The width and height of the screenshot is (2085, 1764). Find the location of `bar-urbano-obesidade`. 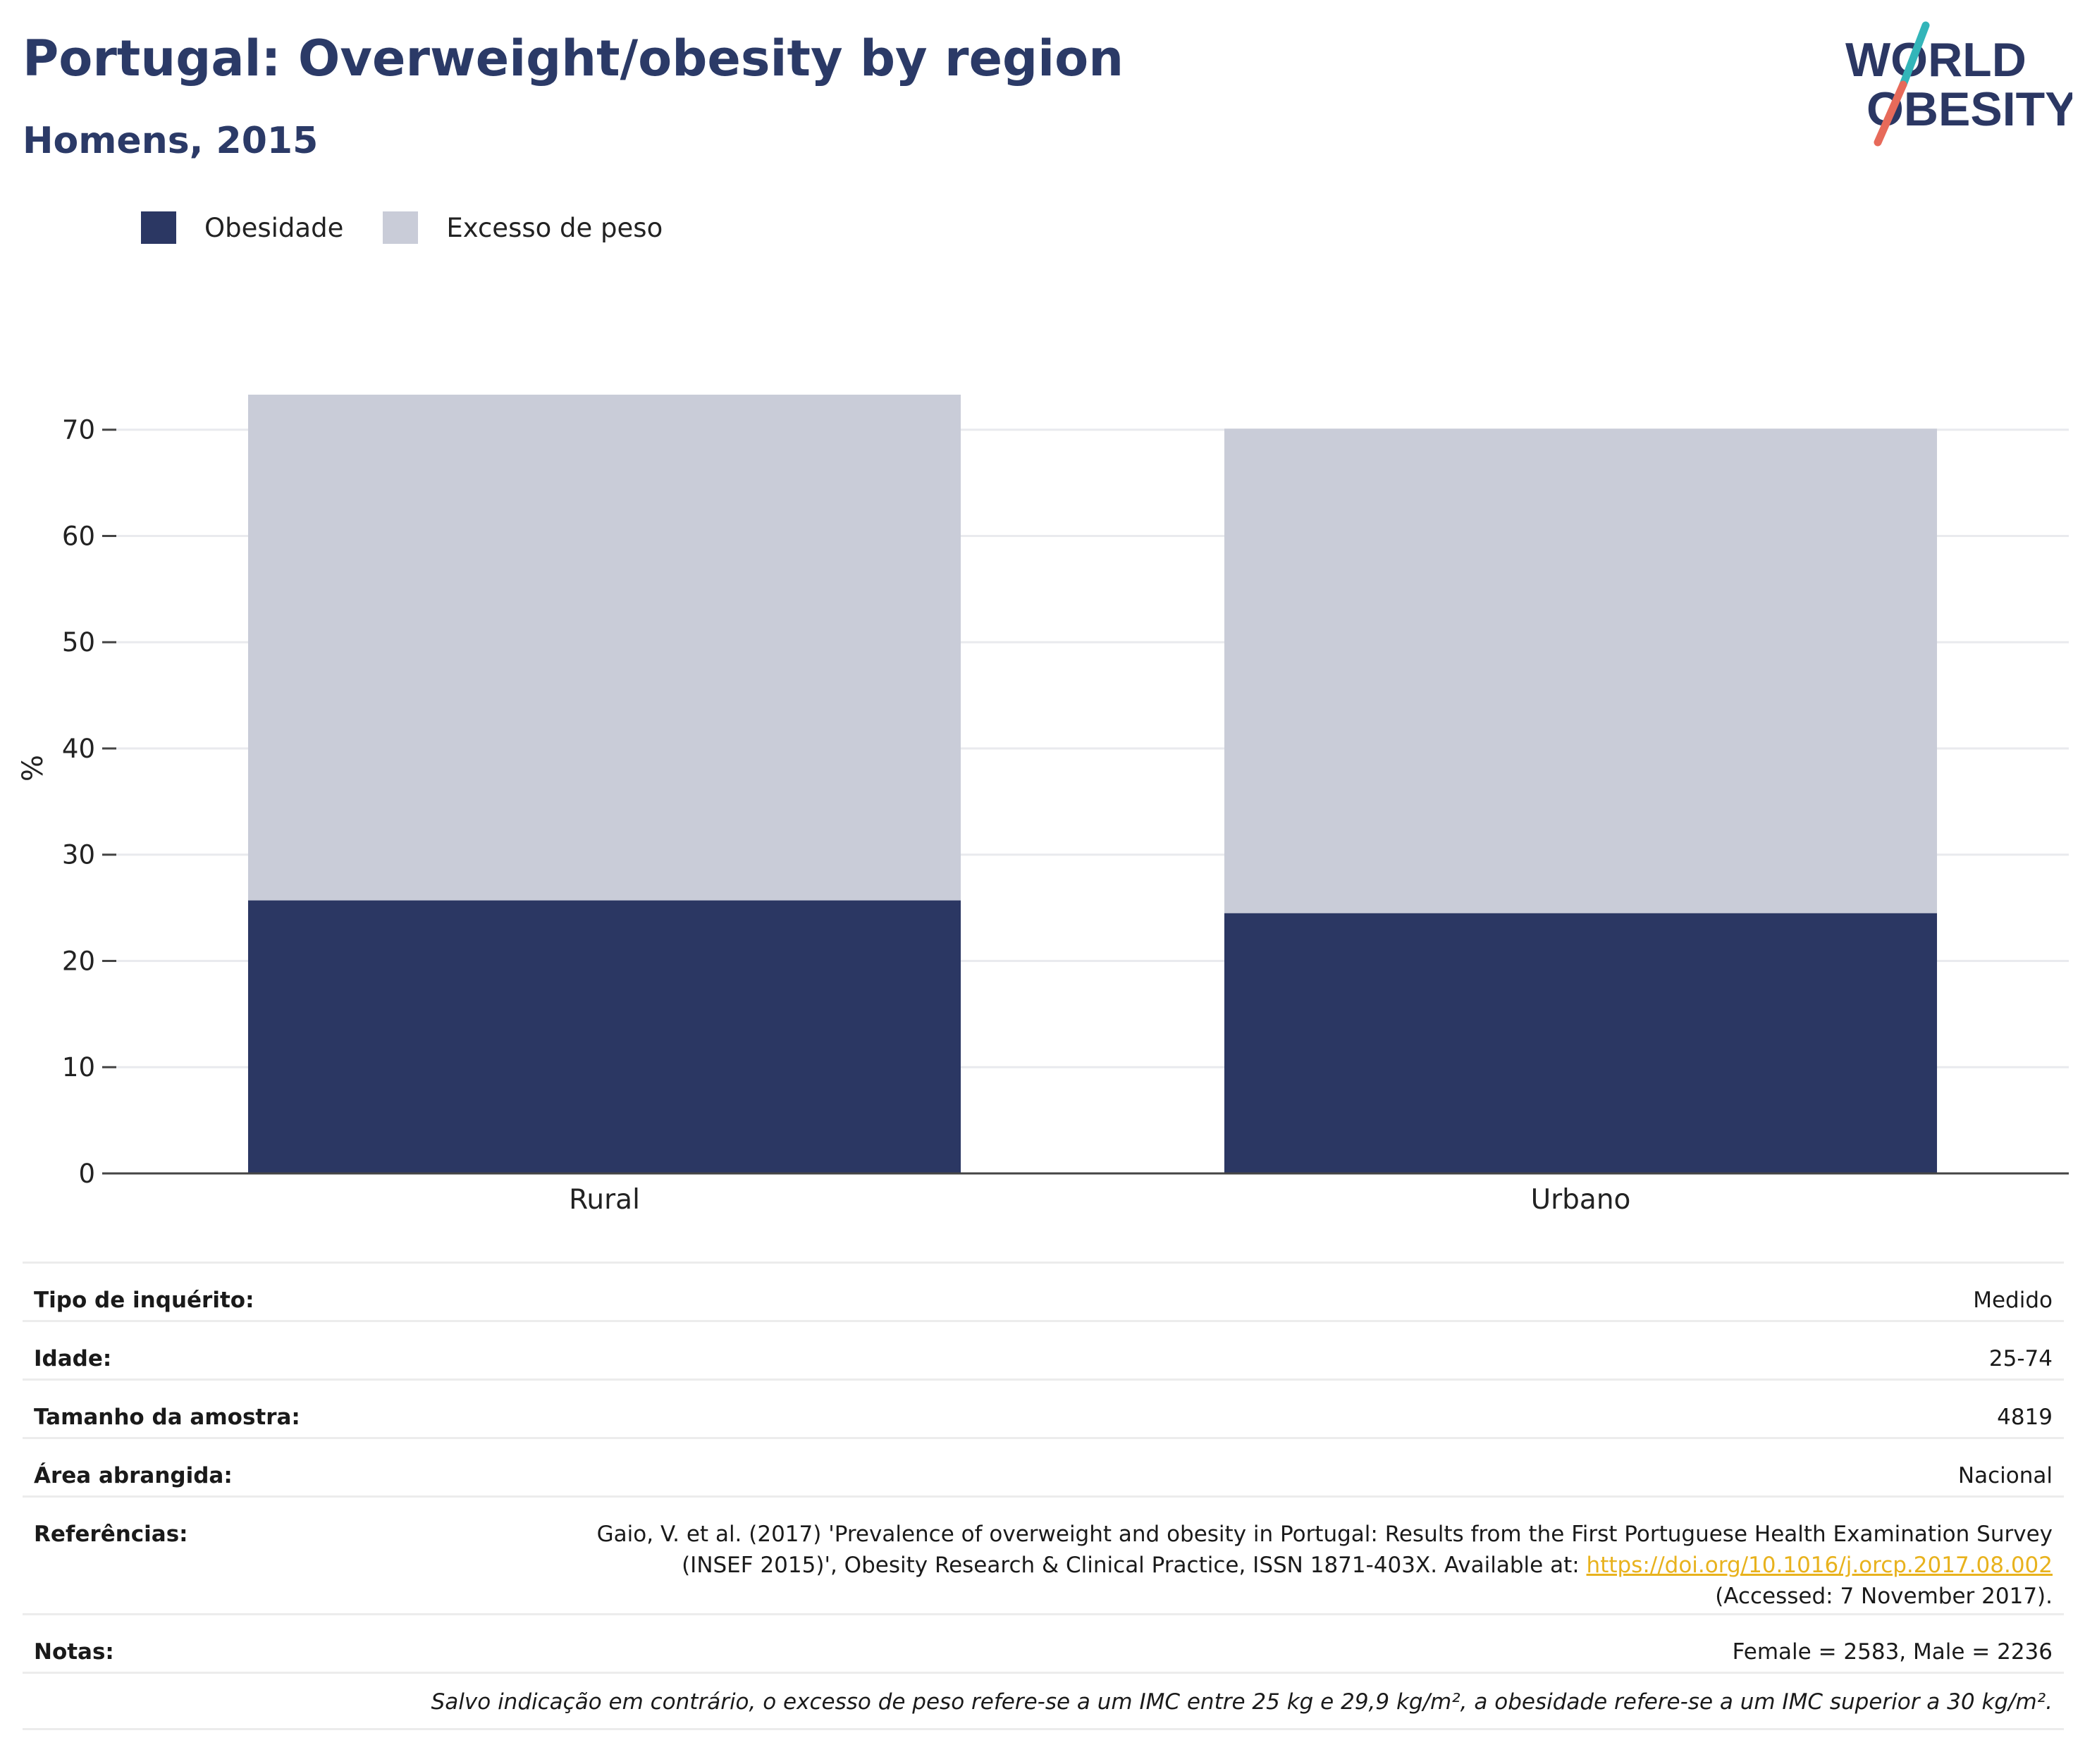

bar-urbano-obesidade is located at coordinates (1581, 1043).